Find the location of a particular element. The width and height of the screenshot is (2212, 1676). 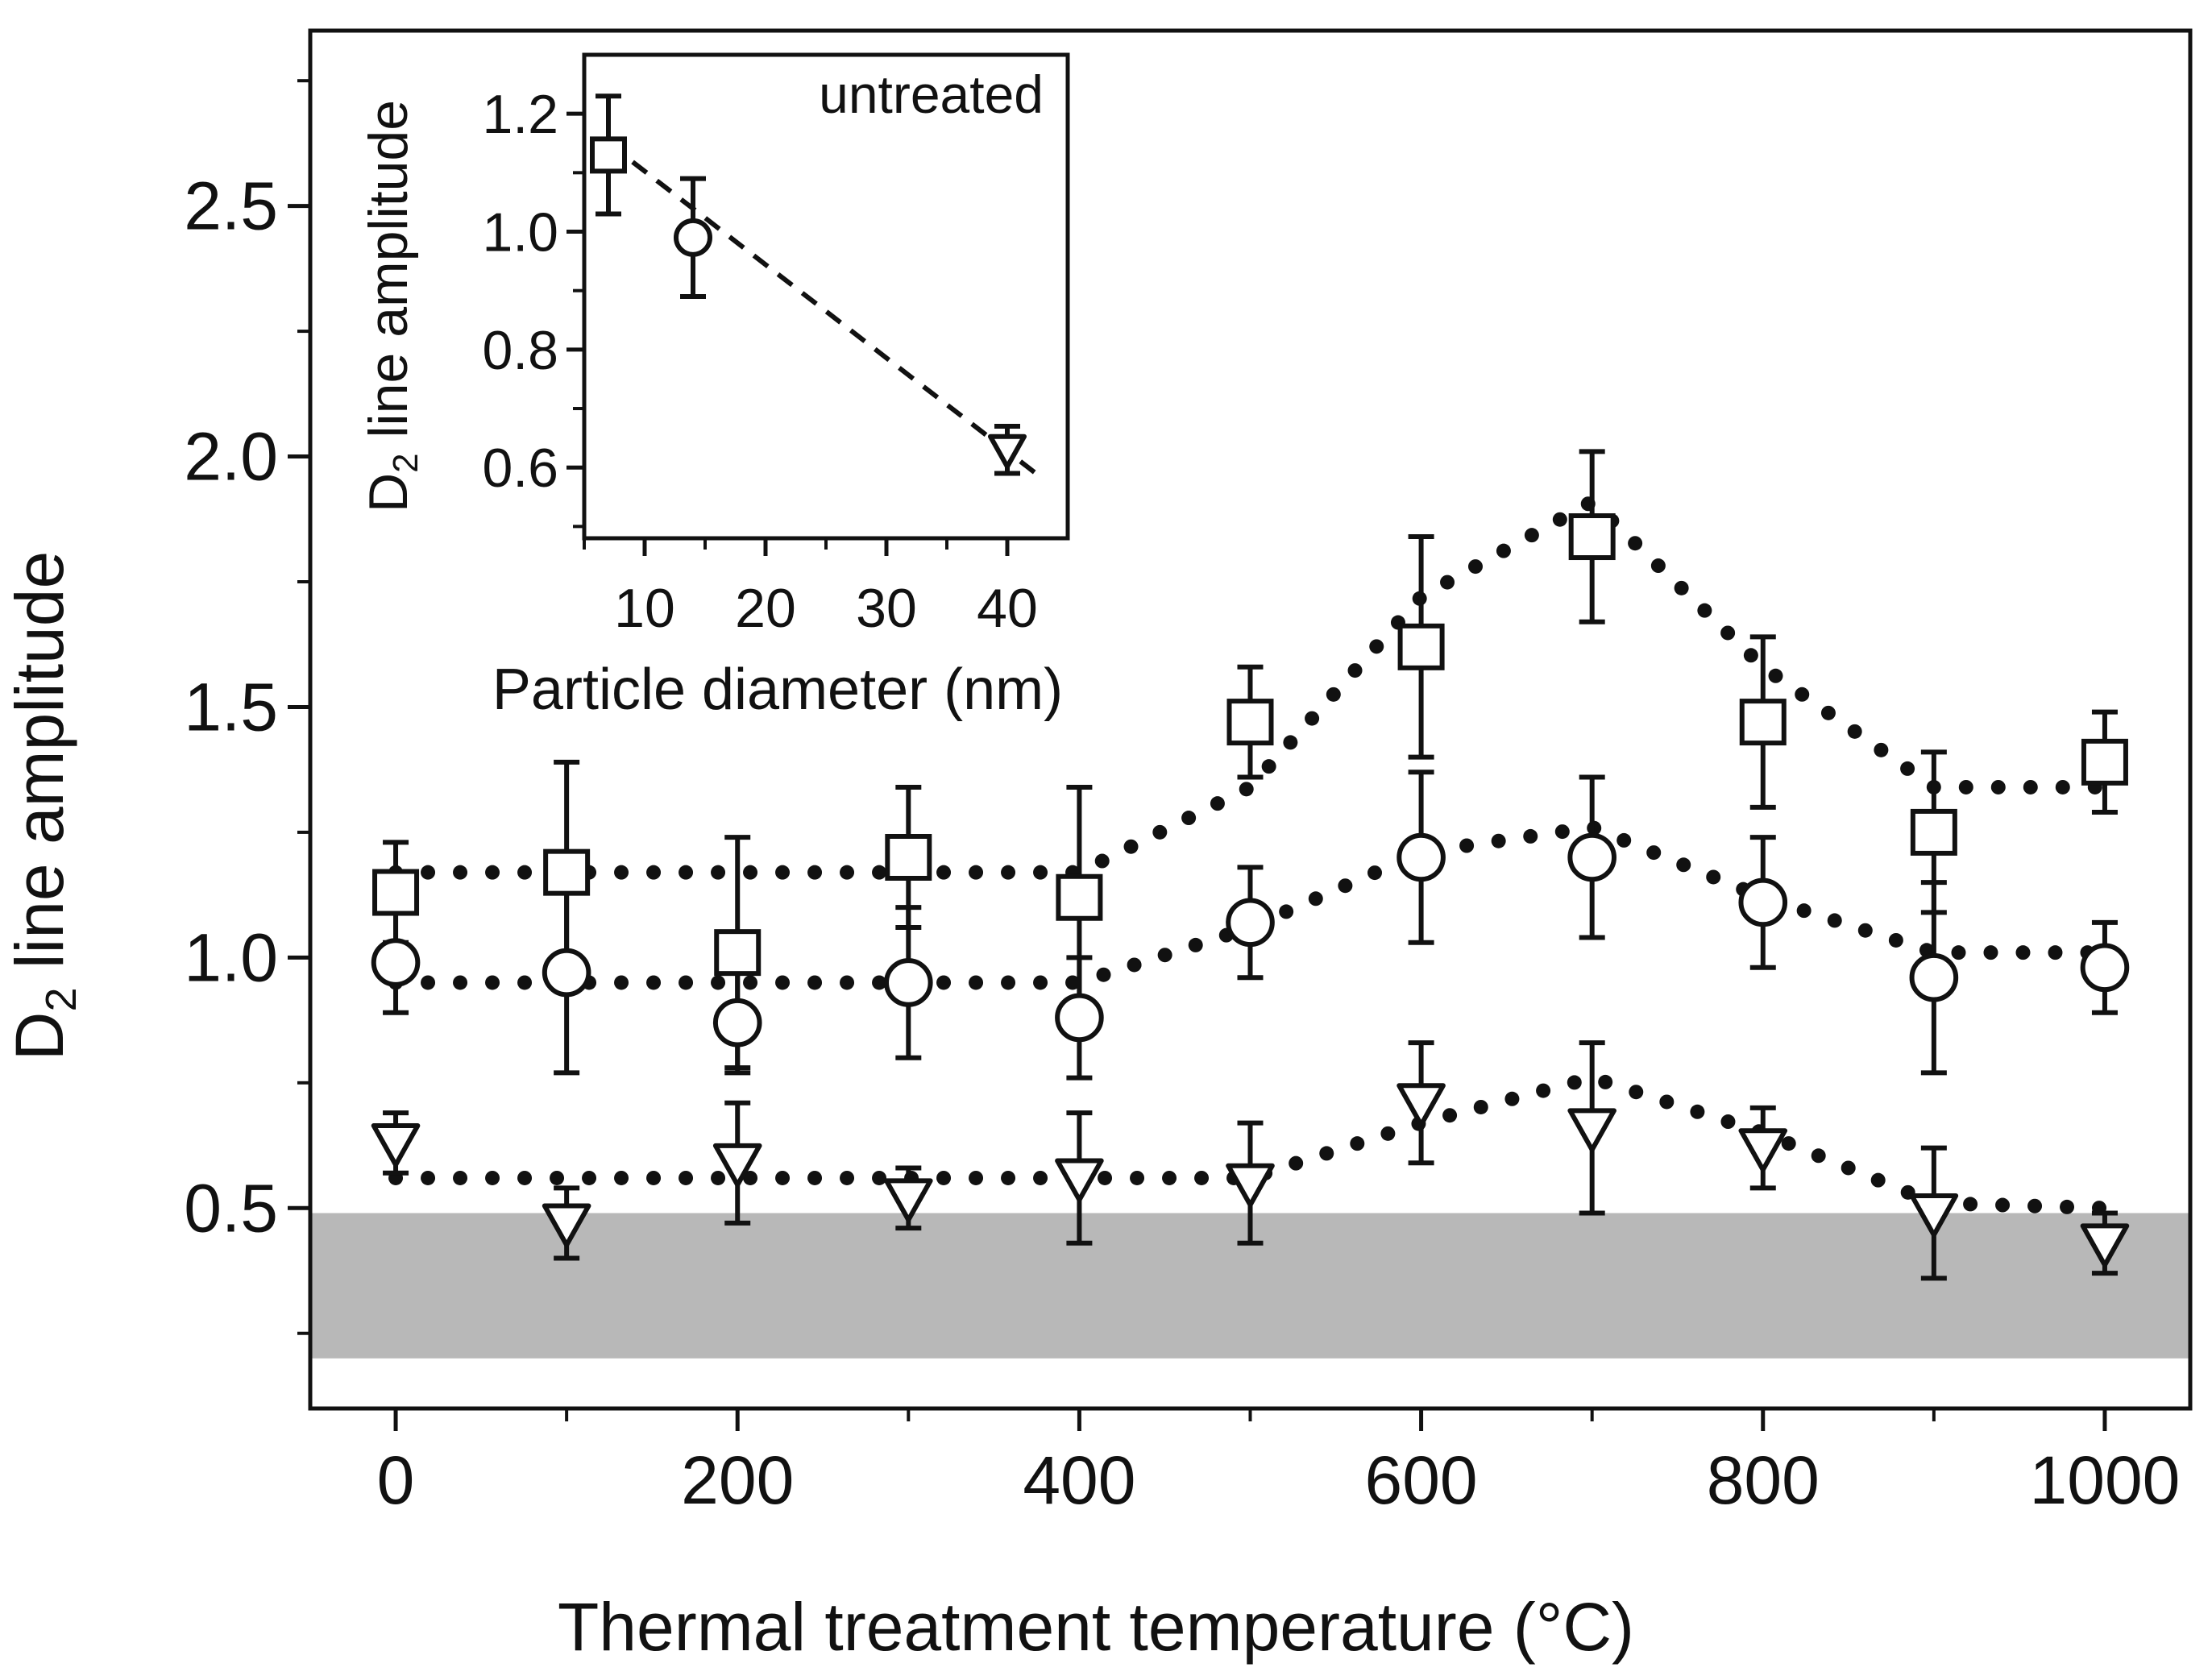

main-x-axis-label: Thermal treatment temperature (°C) is located at coordinates (1096, 1627).